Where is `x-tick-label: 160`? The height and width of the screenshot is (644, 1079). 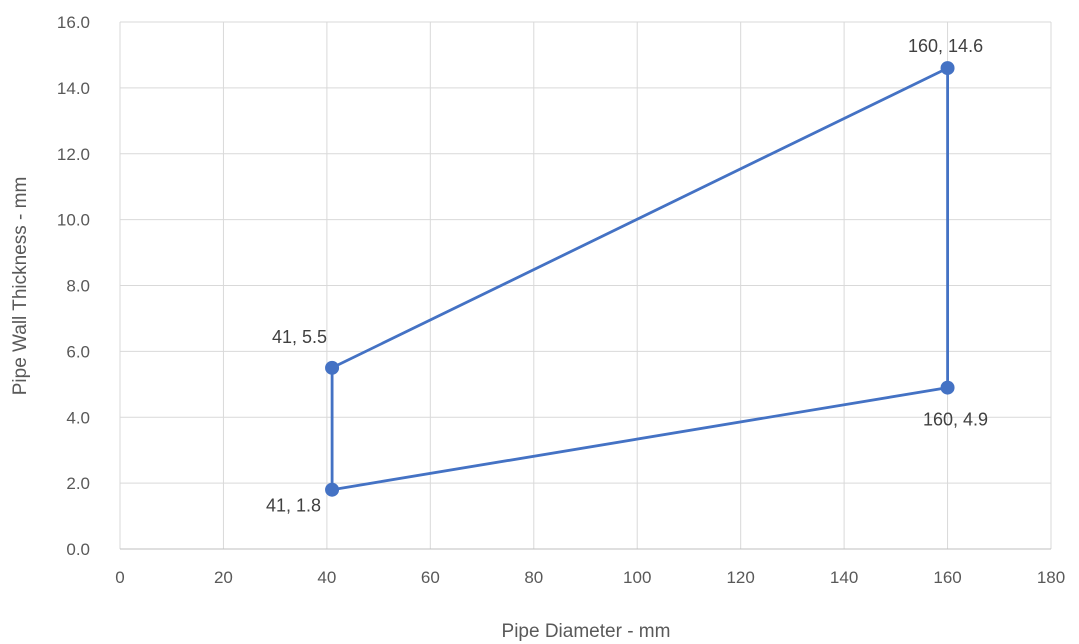
x-tick-label: 160 is located at coordinates (947, 577).